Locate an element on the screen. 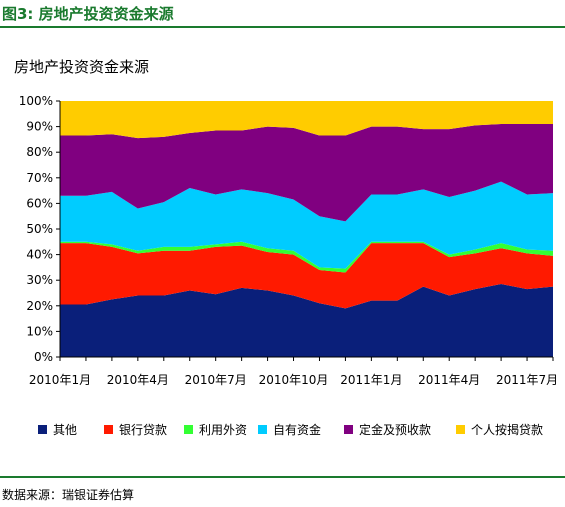  y-tick-label: 30% is located at coordinates (39, 280).